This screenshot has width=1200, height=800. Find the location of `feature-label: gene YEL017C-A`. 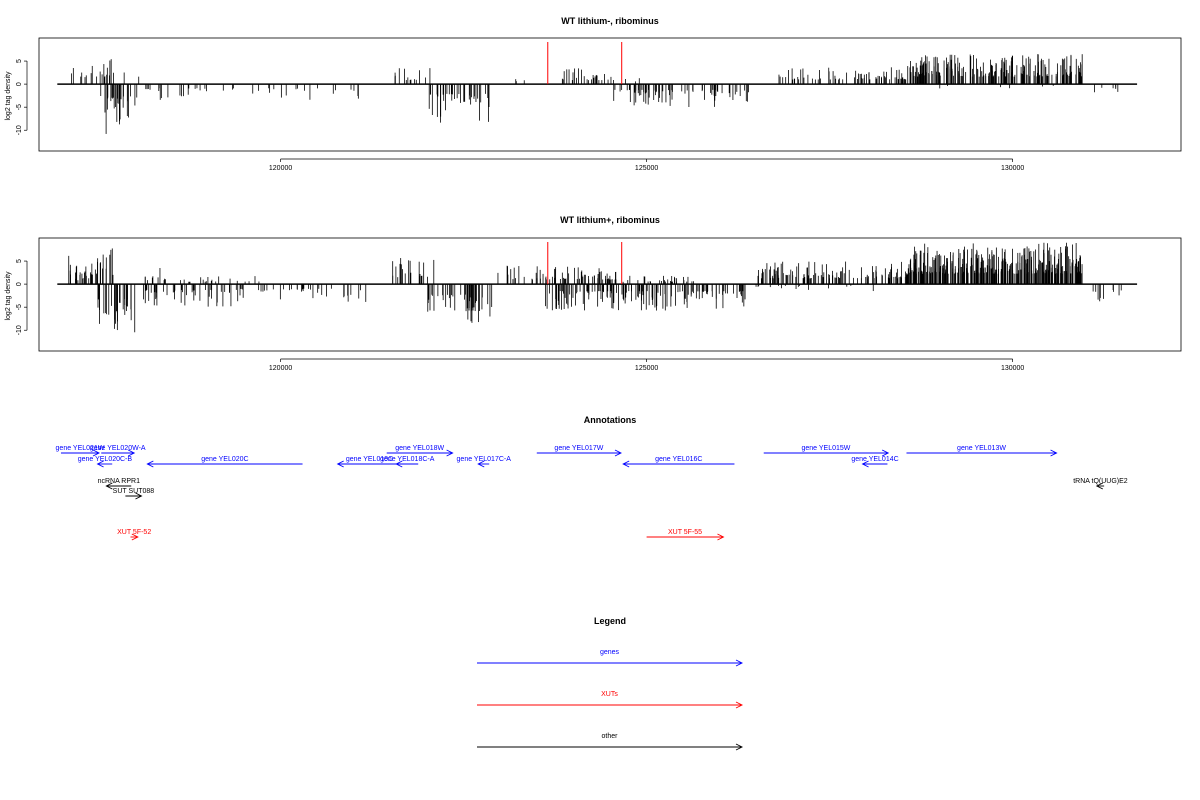

feature-label: gene YEL017C-A is located at coordinates (484, 459).